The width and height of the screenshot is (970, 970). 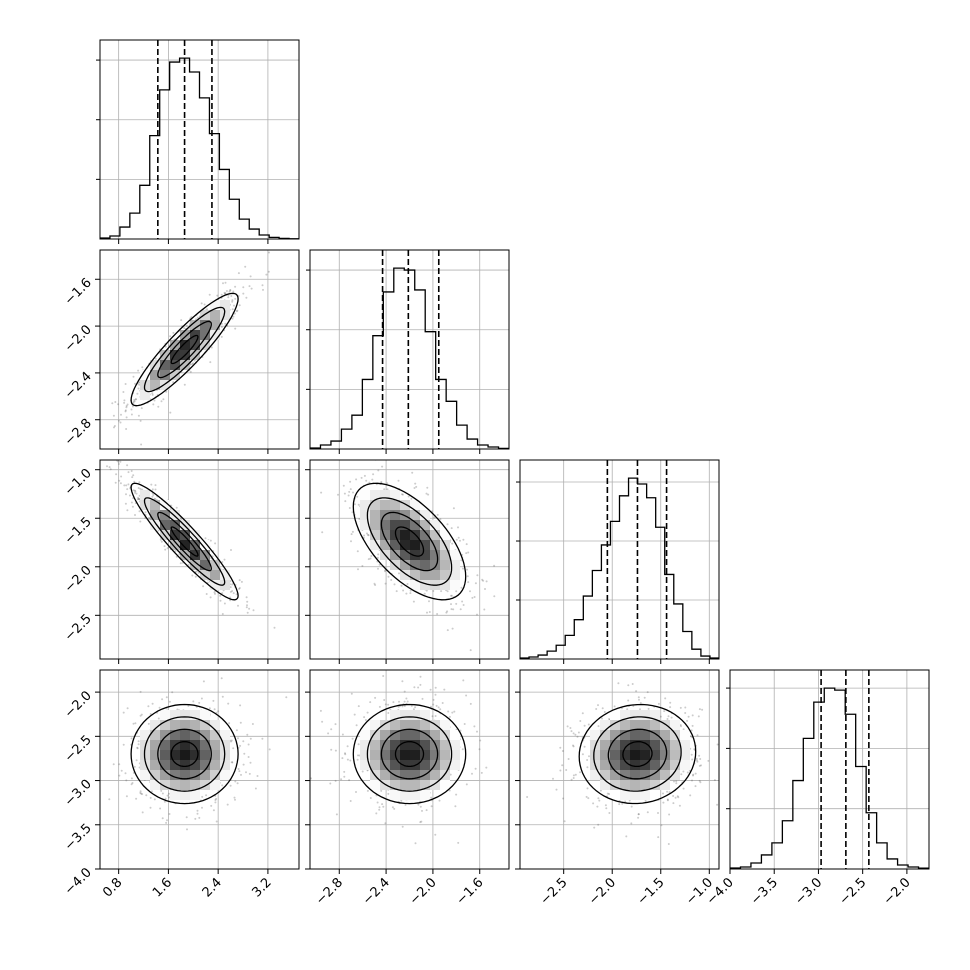 I want to click on y-tick-label: −1.5, so click(x=78, y=530).